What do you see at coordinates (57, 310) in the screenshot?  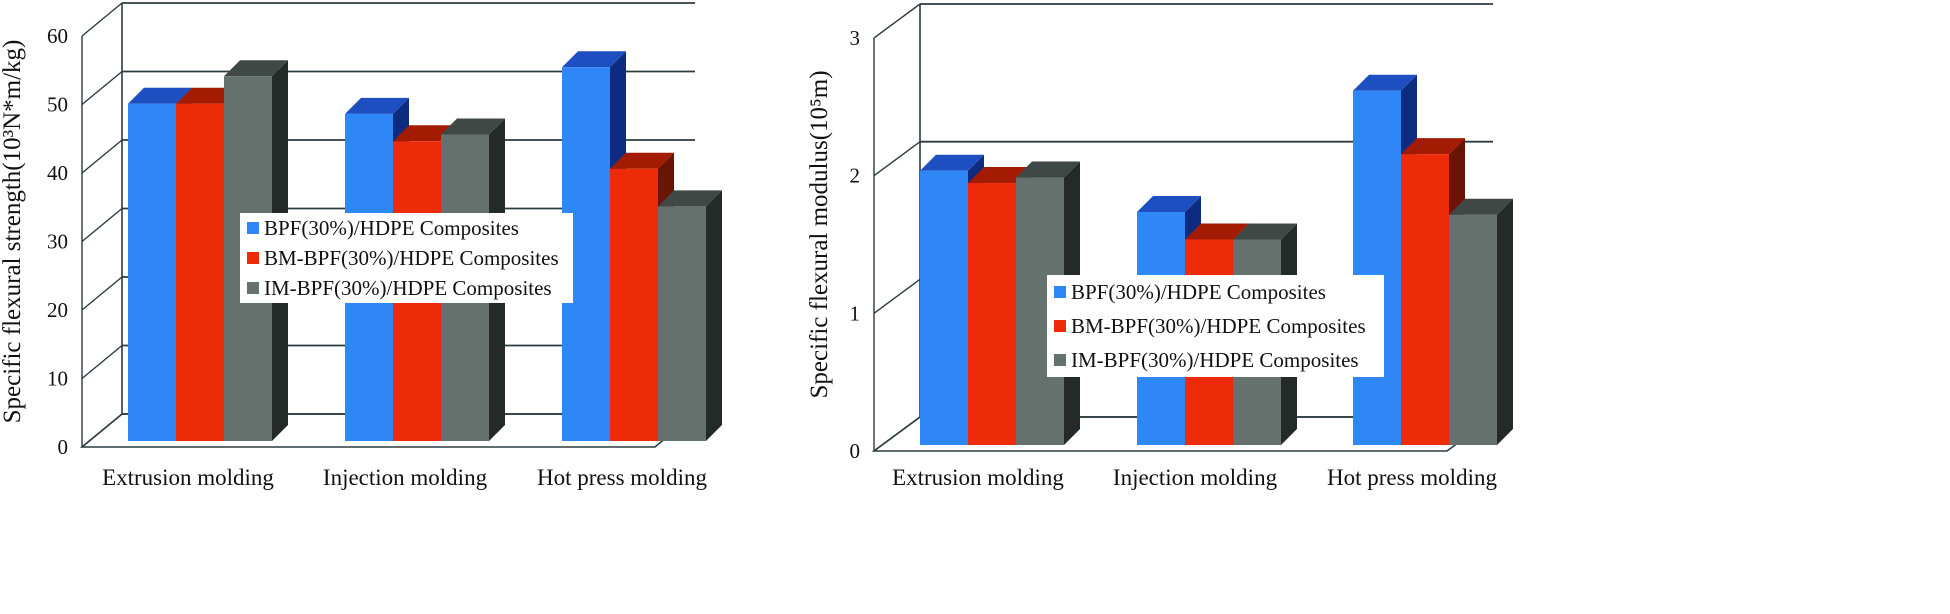 I see `y-tick-label: 20` at bounding box center [57, 310].